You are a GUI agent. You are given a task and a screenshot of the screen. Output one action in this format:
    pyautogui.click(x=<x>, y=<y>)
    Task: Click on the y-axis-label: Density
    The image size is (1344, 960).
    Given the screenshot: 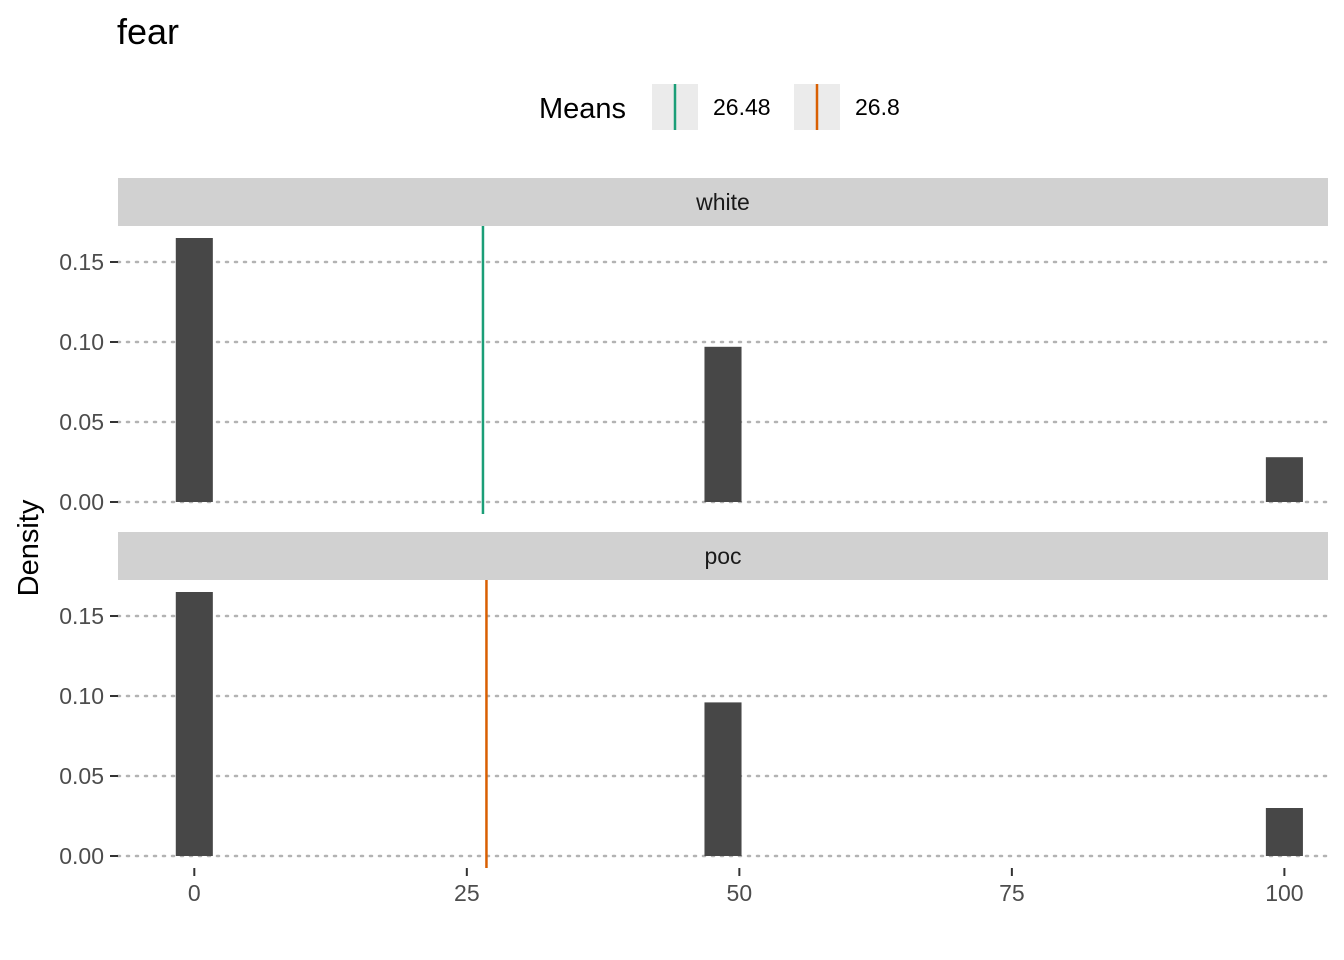 What is the action you would take?
    pyautogui.click(x=29, y=547)
    